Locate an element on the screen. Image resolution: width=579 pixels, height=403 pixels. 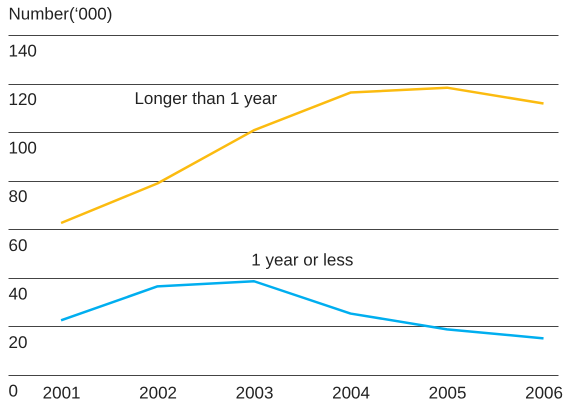
x-tick-label: 2006 is located at coordinates (544, 393).